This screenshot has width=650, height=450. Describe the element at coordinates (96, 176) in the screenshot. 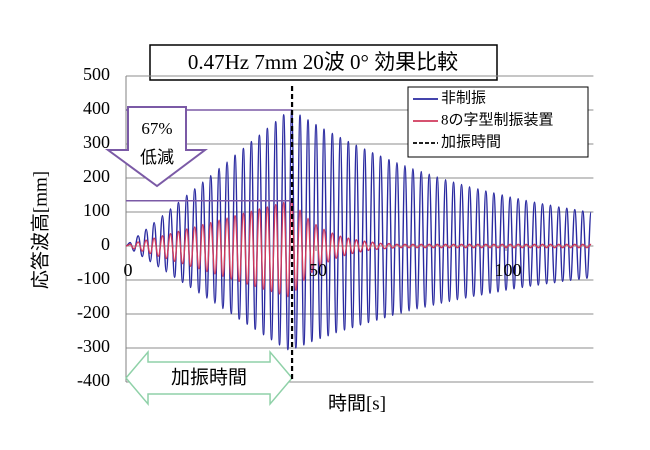

I see `y-tick-label: 200` at that location.